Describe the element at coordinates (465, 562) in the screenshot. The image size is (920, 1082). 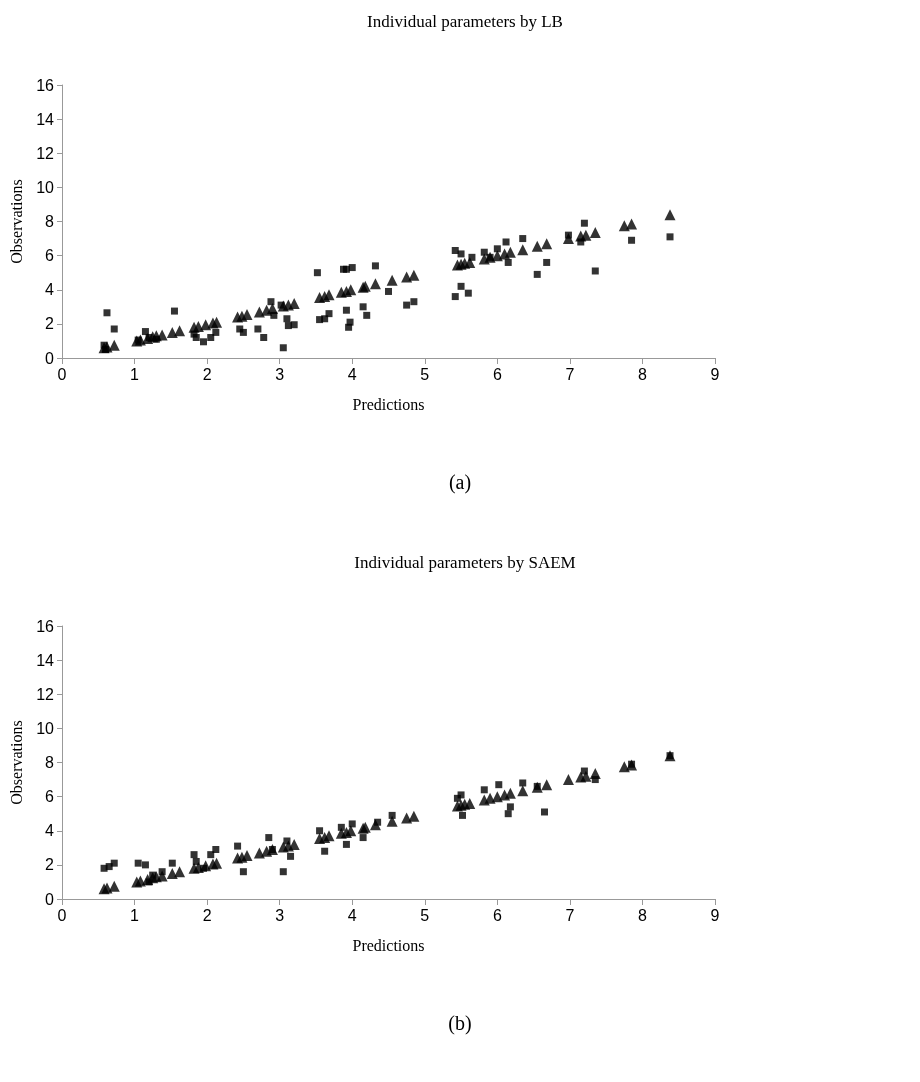
I see `chart-title: Individual parameters by SAEM` at that location.